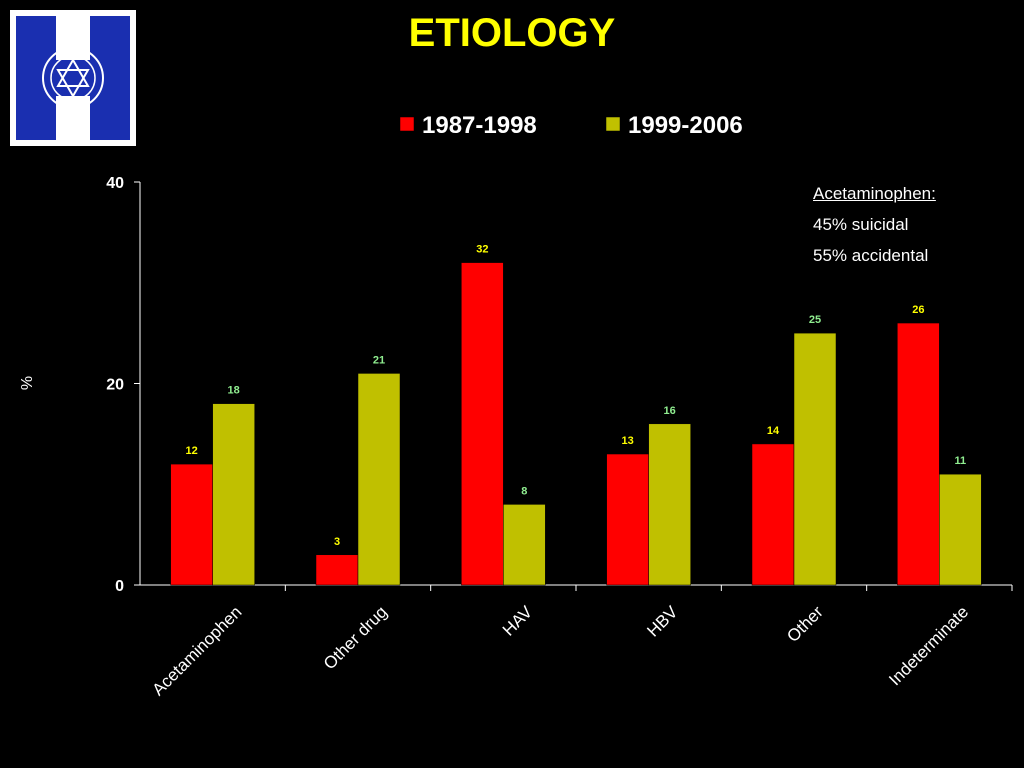  Describe the element at coordinates (918, 310) in the screenshot. I see `data-label: 26` at that location.